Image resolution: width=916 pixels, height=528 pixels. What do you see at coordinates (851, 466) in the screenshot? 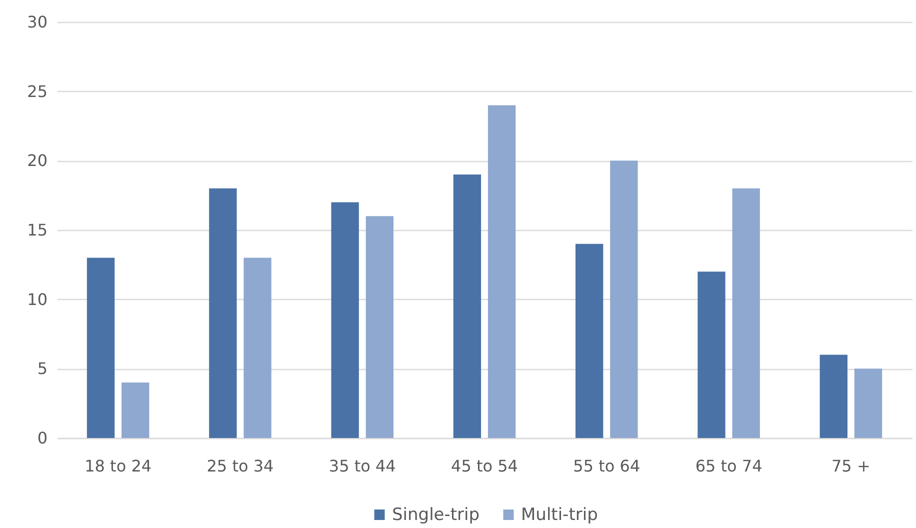
I see `x-tick-label: 75 +` at bounding box center [851, 466].